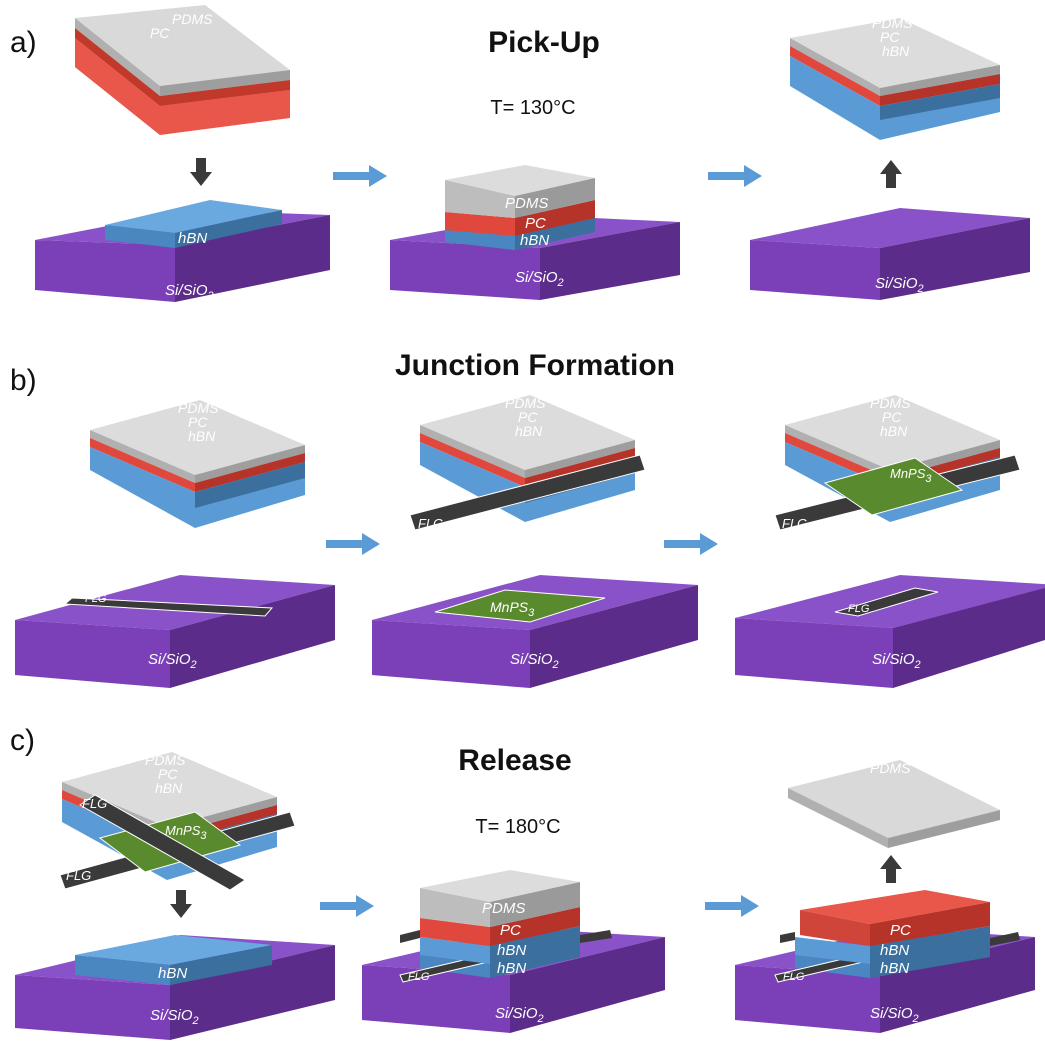  What do you see at coordinates (535, 365) in the screenshot?
I see `panel-b-title: Junction Formation` at bounding box center [535, 365].